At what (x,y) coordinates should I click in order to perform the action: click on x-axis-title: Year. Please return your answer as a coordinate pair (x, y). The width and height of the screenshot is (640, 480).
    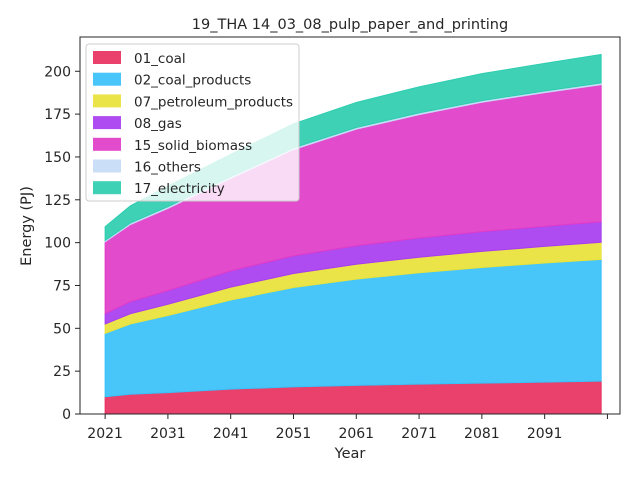
    Looking at the image, I should click on (350, 454).